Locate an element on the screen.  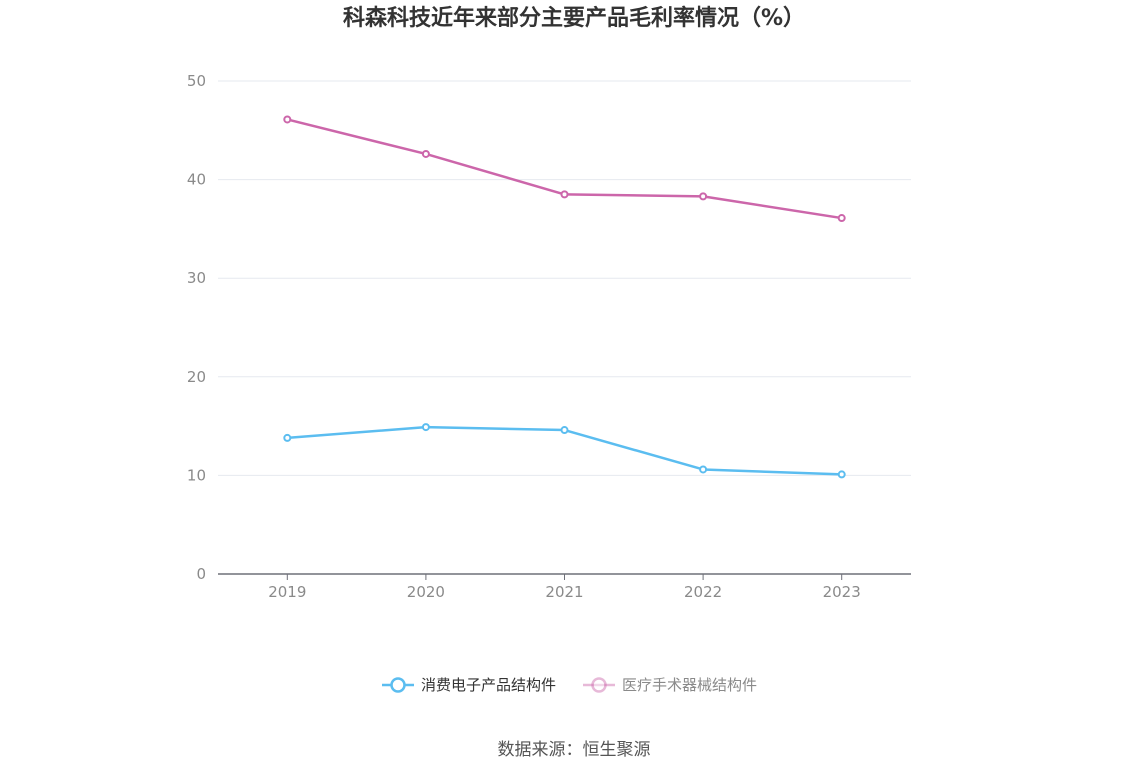
legend-item: 消费电子产品结构件 is located at coordinates (469, 685).